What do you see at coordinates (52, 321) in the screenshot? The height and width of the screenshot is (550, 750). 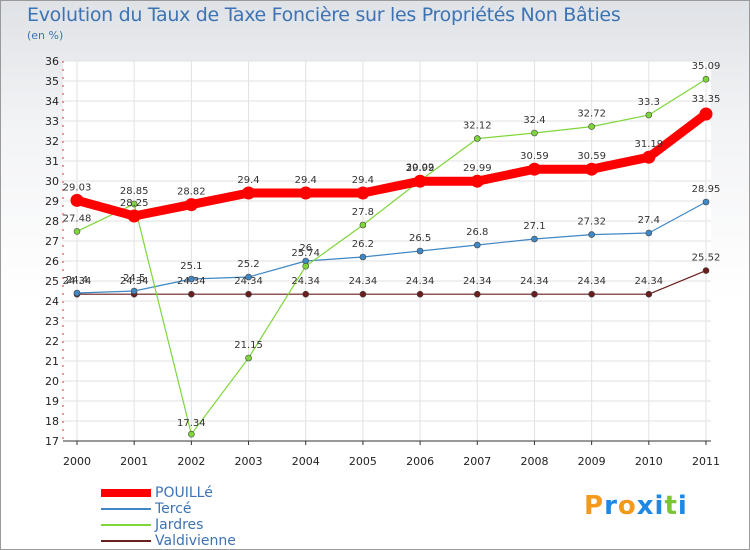 I see `y-tick-label: 23` at bounding box center [52, 321].